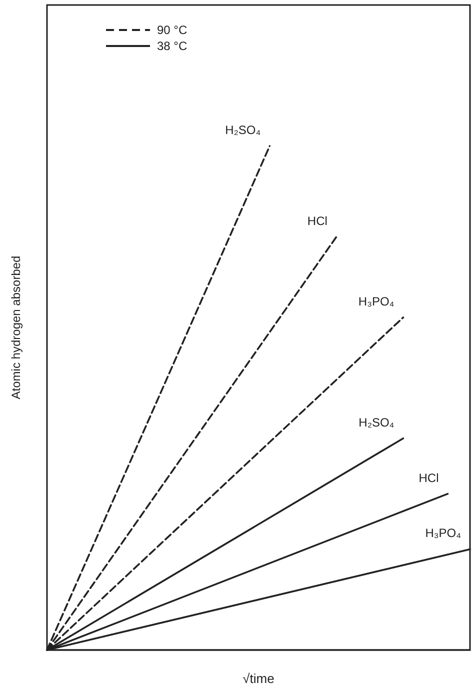 The height and width of the screenshot is (696, 472). Describe the element at coordinates (16, 328) in the screenshot. I see `y-axis-title: Atomic hydrogen absorbed` at that location.